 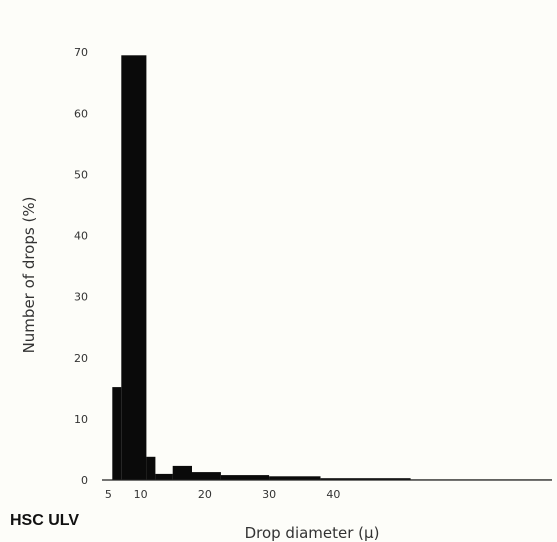 I want to click on y-tick-label: 70, so click(x=81, y=52).